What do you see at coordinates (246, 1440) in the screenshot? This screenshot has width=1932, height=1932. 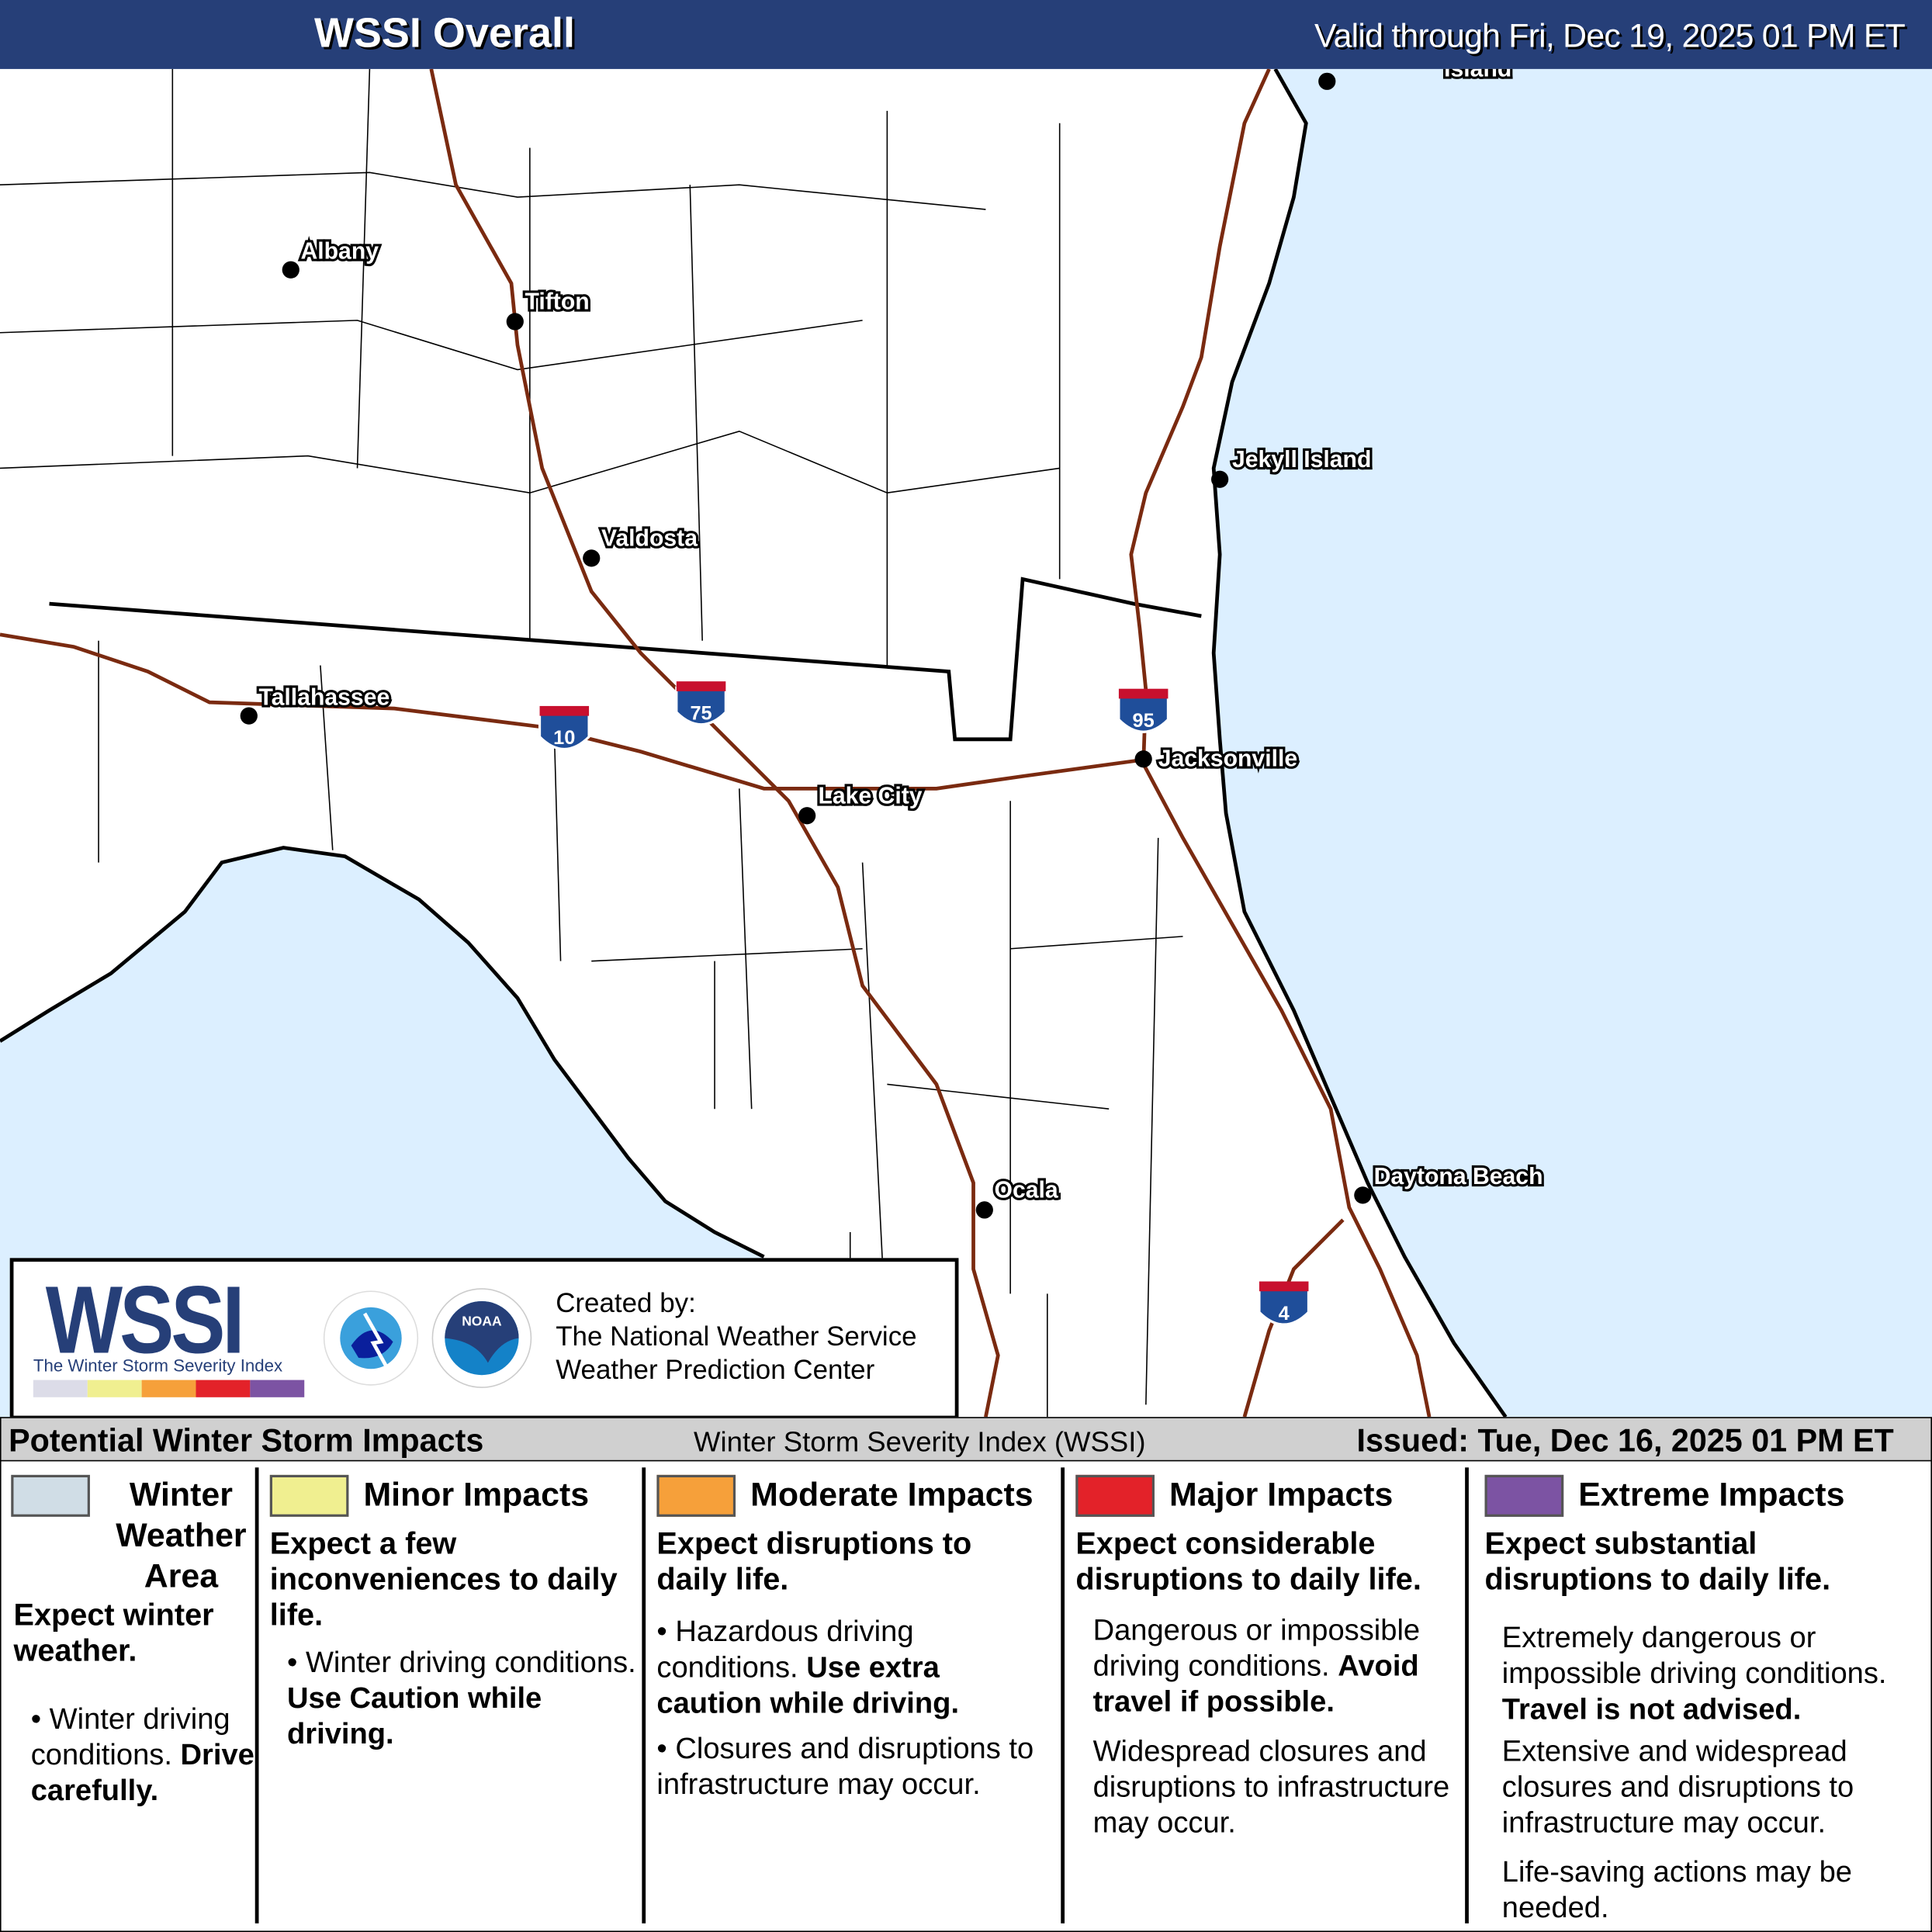 I see `legend-title: Potential Winter Storm Impacts` at bounding box center [246, 1440].